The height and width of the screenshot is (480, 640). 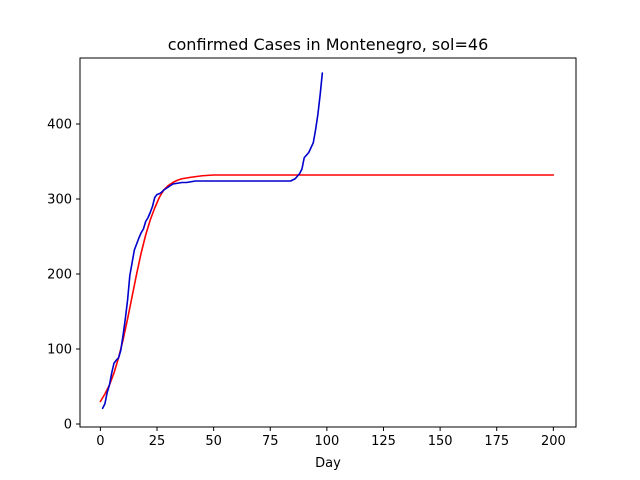 I want to click on y-tick-label: 300, so click(x=59, y=200).